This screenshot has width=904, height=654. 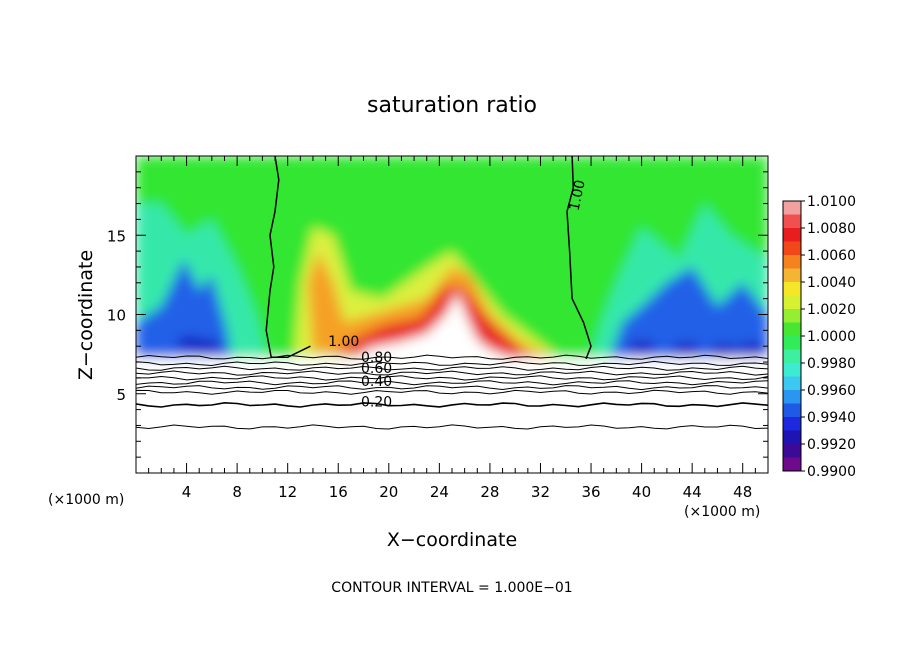 What do you see at coordinates (287, 492) in the screenshot?
I see `x-tick-label: 12` at bounding box center [287, 492].